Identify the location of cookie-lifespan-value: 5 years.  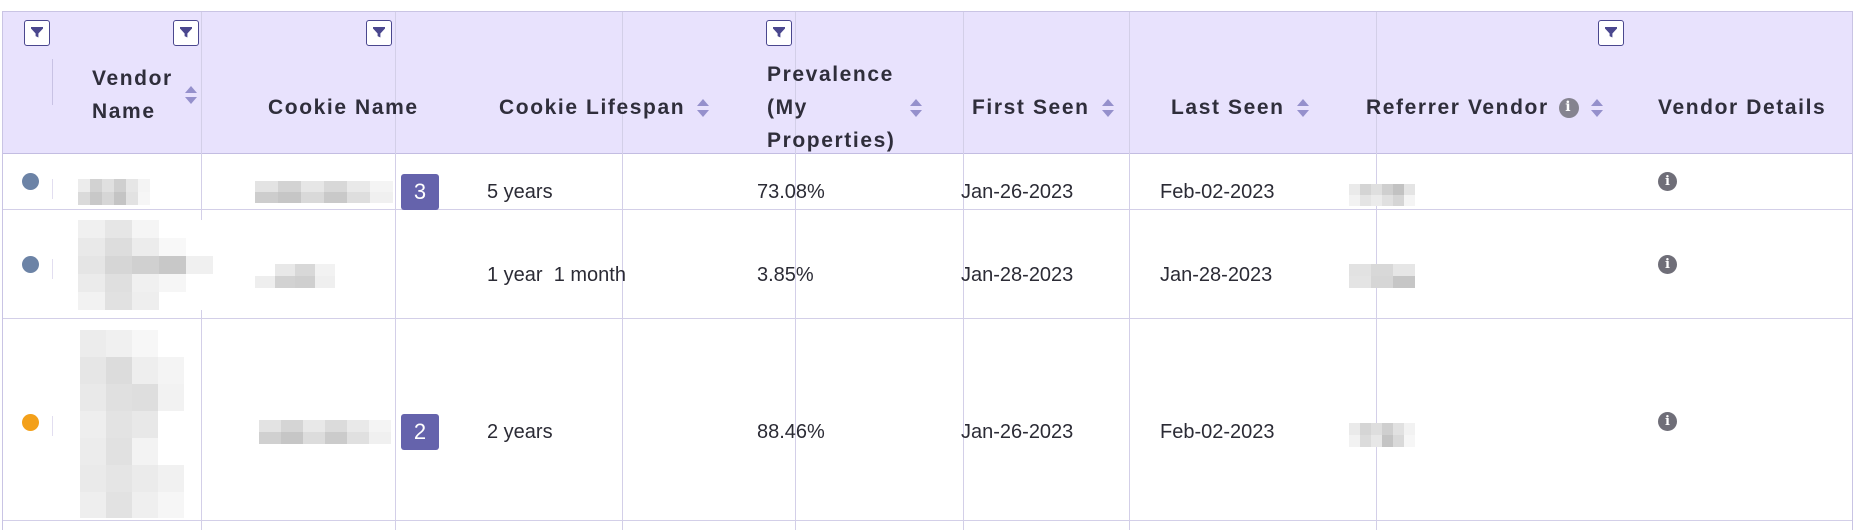
(520, 192).